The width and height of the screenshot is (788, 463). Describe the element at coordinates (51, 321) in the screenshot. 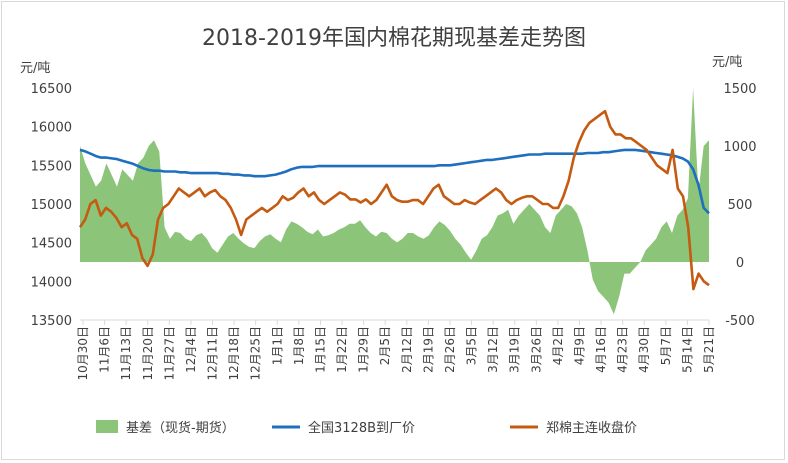

I see `left-axis-tick: 13500` at that location.